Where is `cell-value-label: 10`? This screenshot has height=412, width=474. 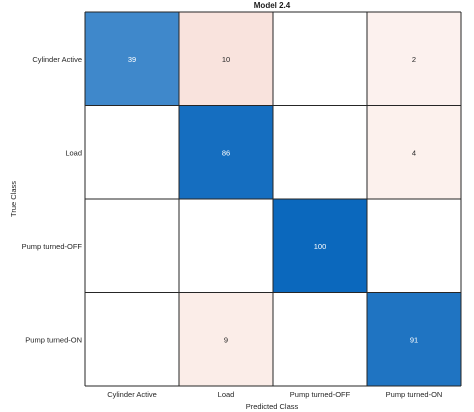 cell-value-label: 10 is located at coordinates (226, 59).